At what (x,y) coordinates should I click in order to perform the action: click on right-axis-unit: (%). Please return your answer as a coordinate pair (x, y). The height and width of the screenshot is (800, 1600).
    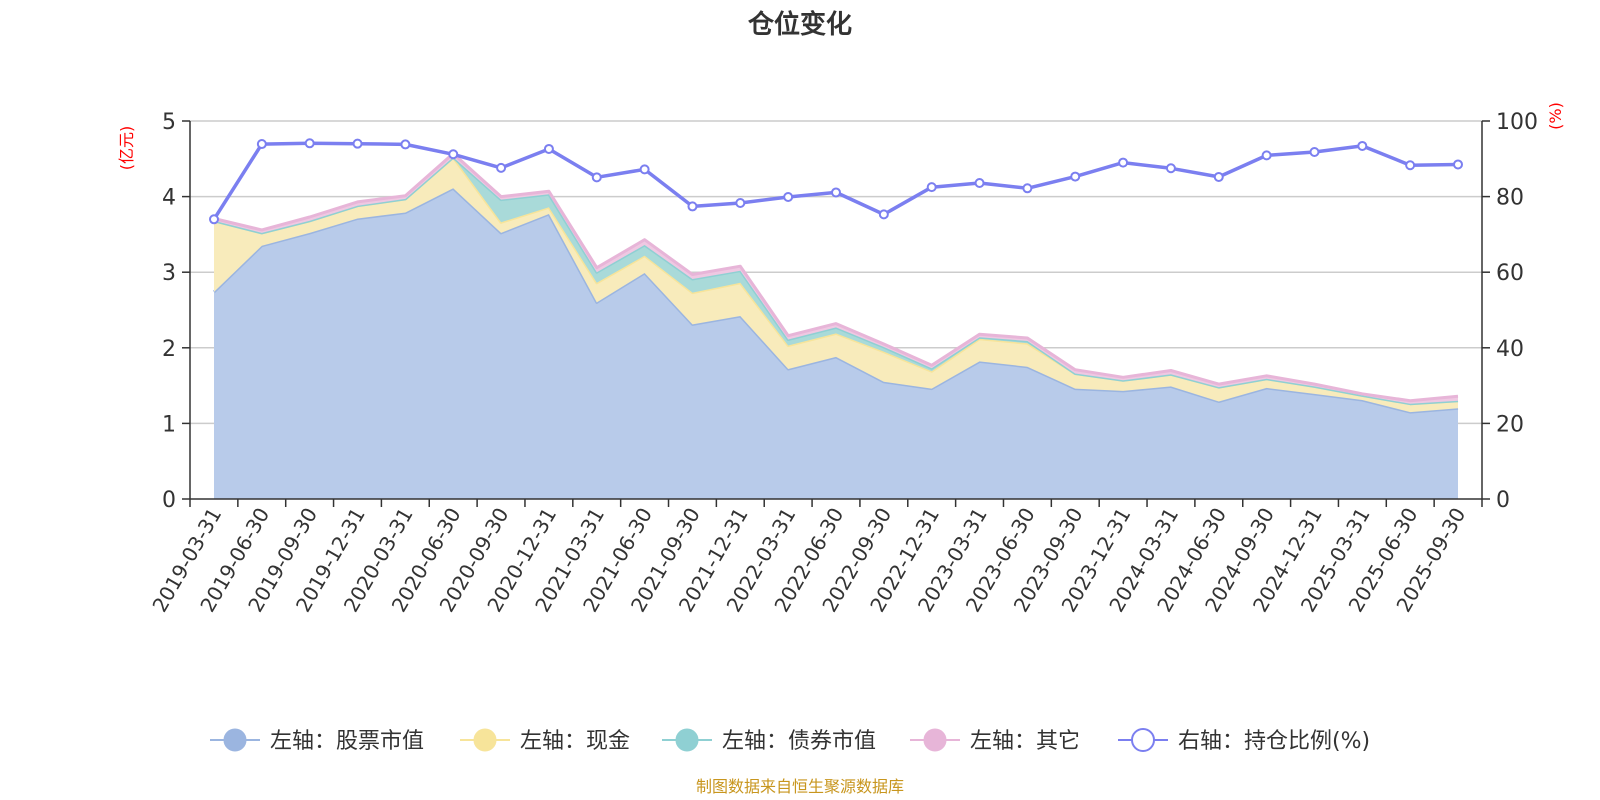
    Looking at the image, I should click on (1555, 116).